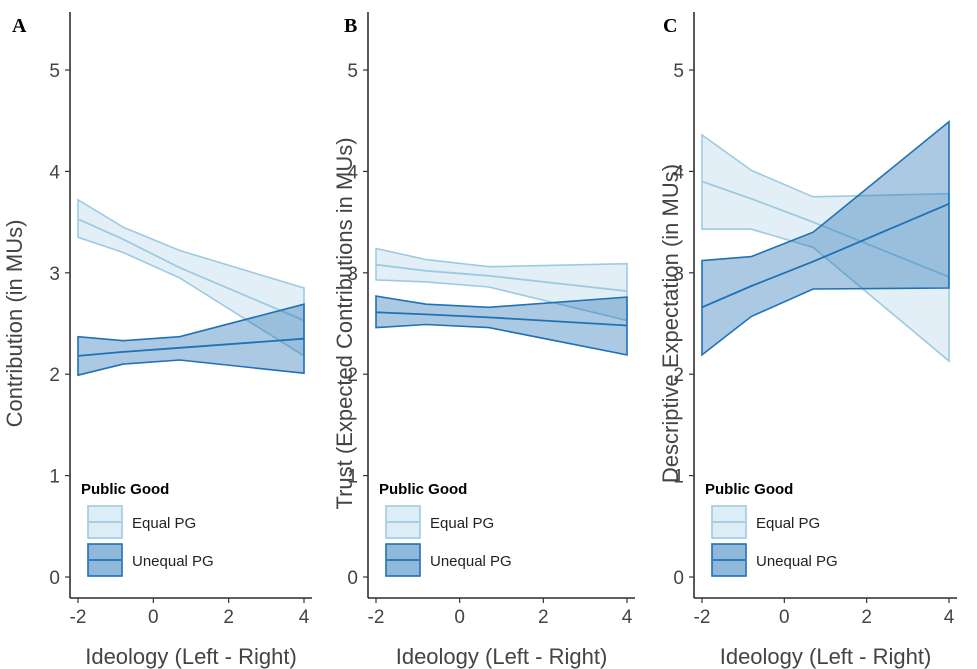 This screenshot has width=977, height=669. What do you see at coordinates (19, 26) in the screenshot?
I see `panel-label: A` at bounding box center [19, 26].